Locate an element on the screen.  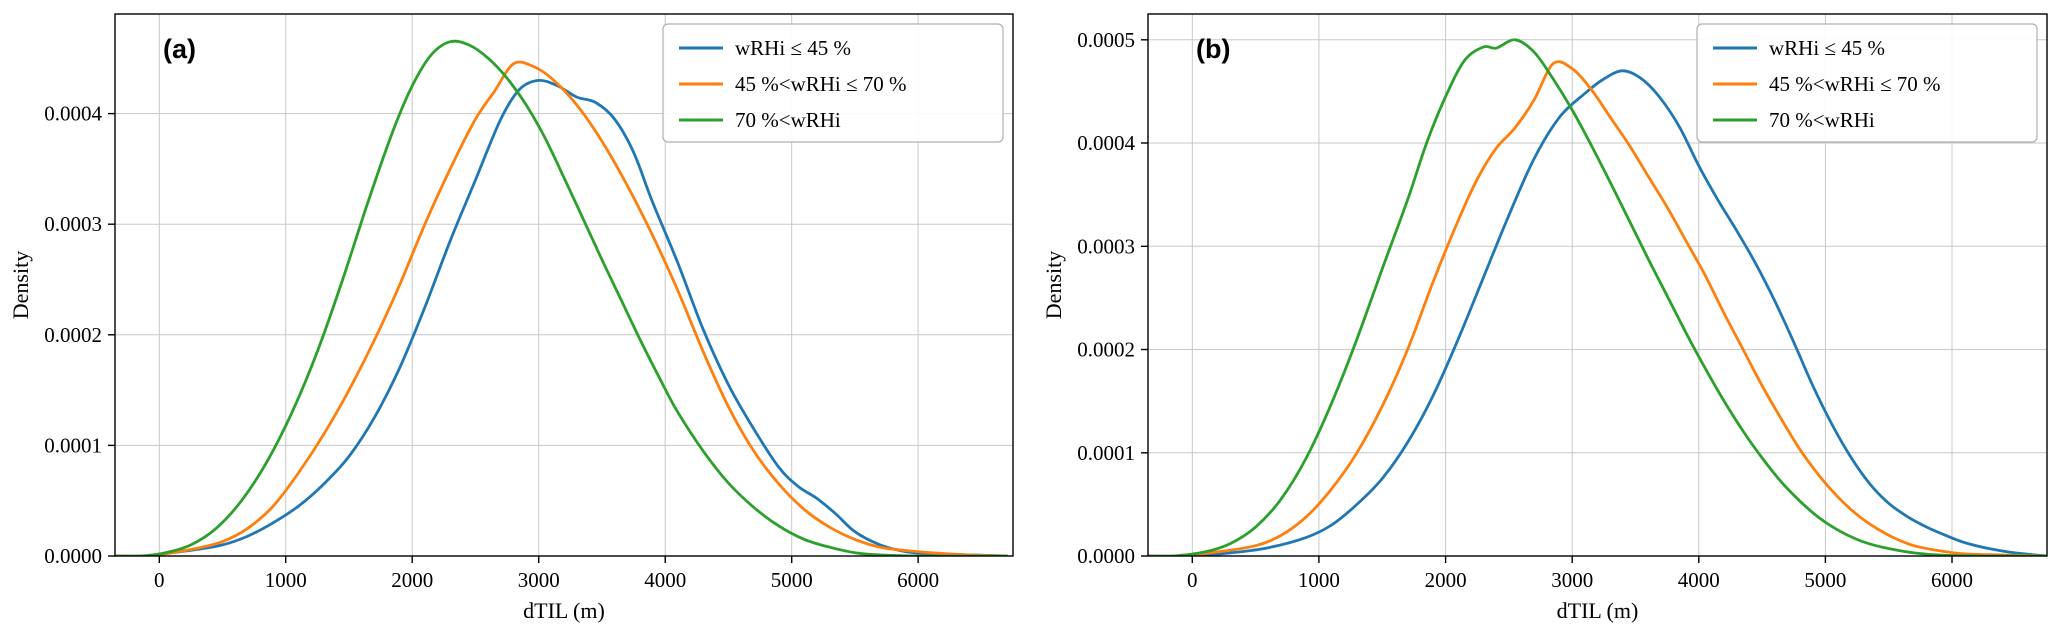
panel-label: (a) is located at coordinates (179, 49).